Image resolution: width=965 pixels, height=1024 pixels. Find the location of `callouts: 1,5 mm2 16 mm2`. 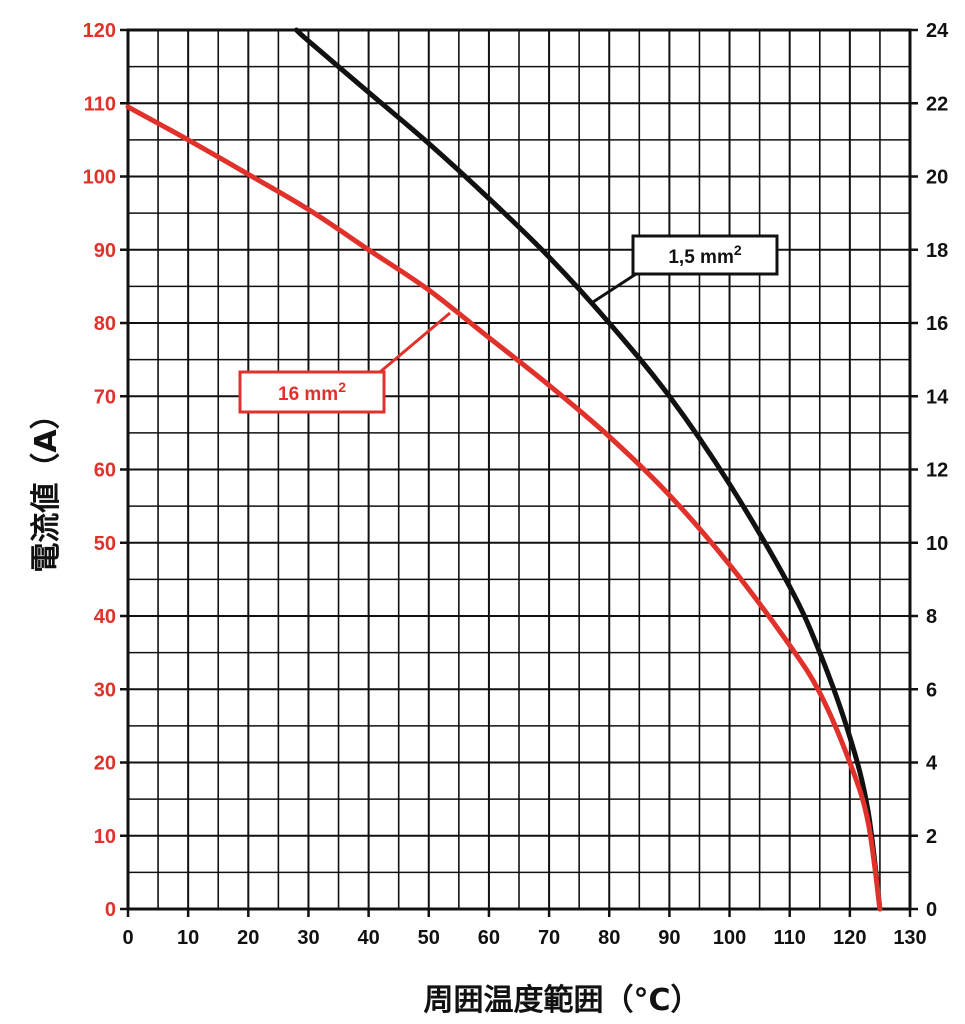

callouts: 1,5 mm2 16 mm2 is located at coordinates (508, 324).